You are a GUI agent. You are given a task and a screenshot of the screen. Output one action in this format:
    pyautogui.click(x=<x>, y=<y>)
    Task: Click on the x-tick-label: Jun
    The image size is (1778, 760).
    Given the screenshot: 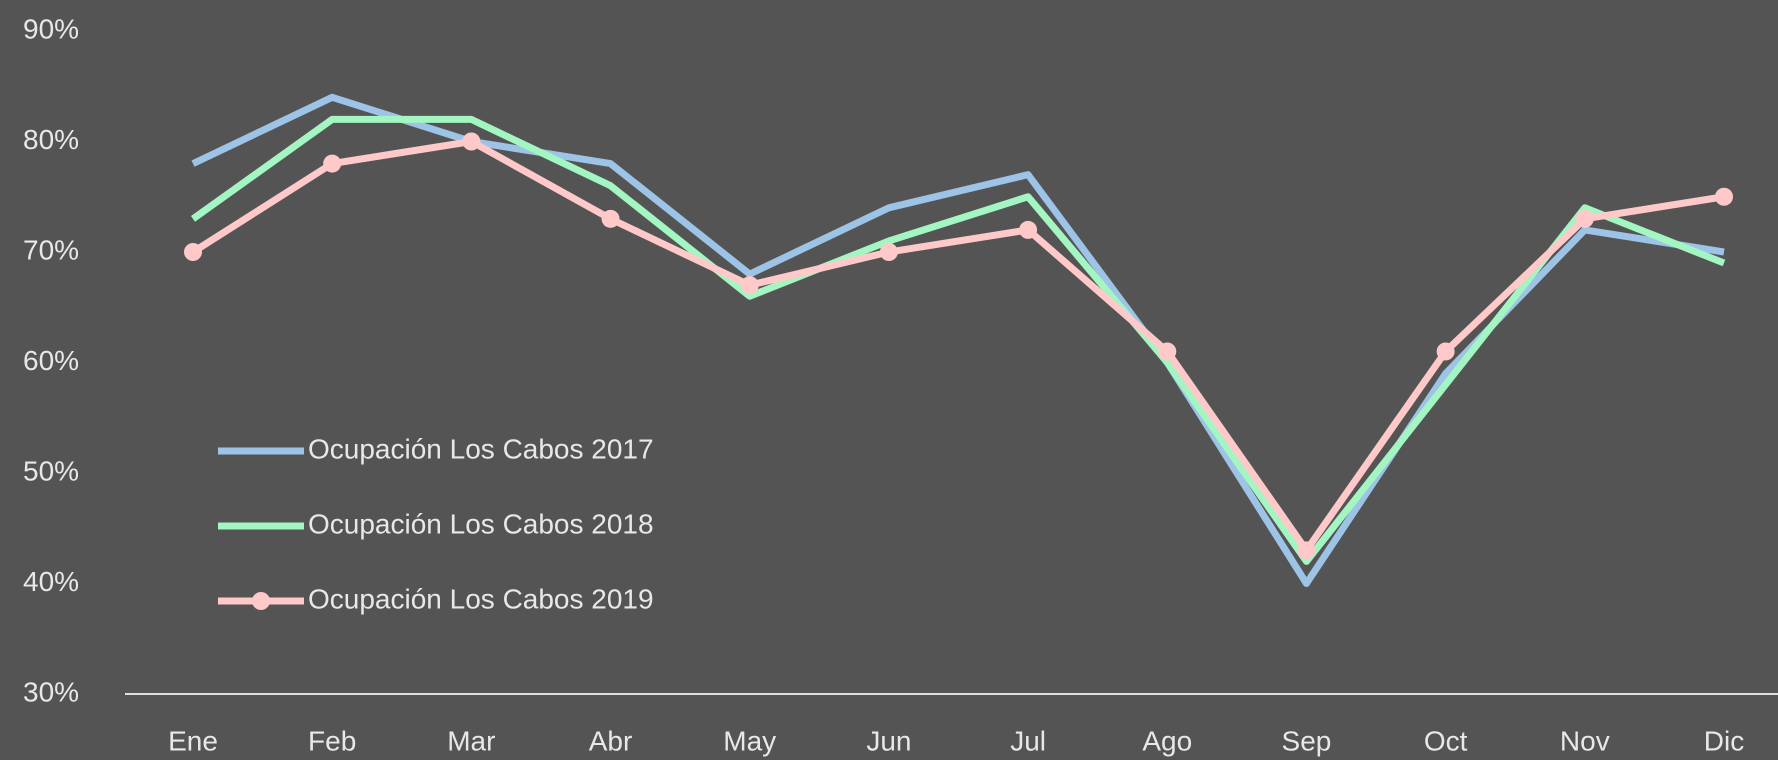 What is the action you would take?
    pyautogui.click(x=888, y=740)
    